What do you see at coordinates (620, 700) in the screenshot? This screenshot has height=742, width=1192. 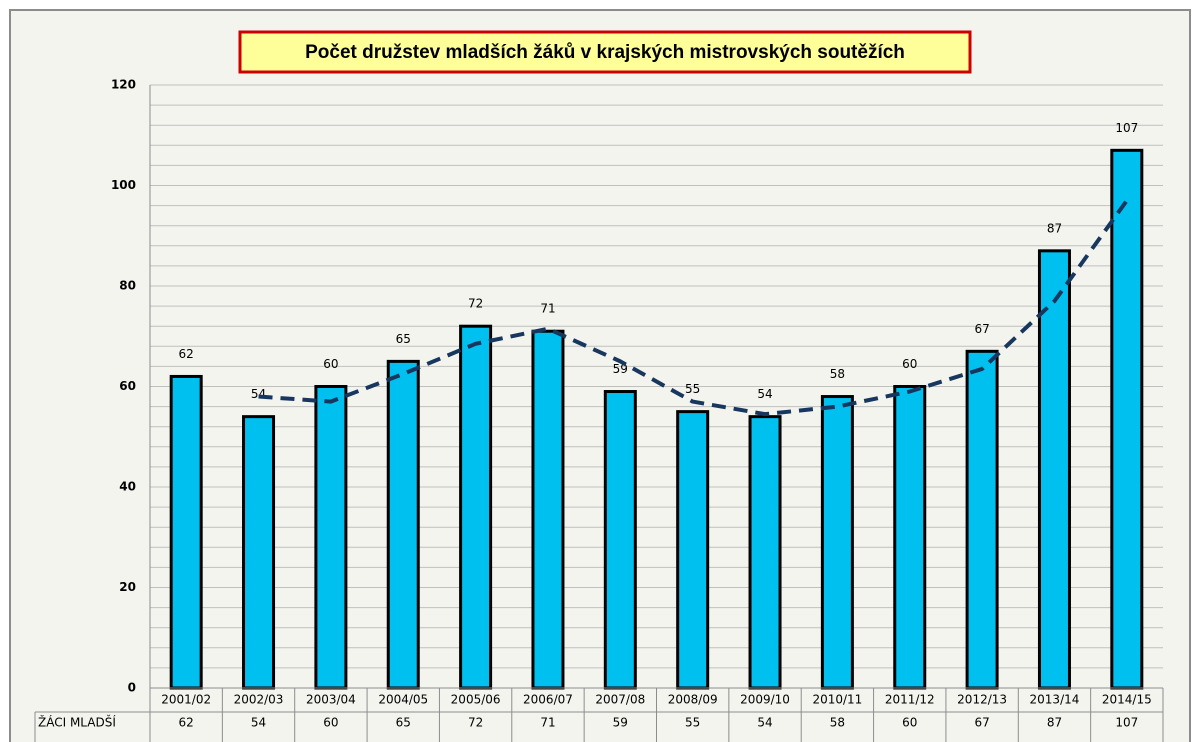 I see `x-tick-label: 2007/08` at bounding box center [620, 700].